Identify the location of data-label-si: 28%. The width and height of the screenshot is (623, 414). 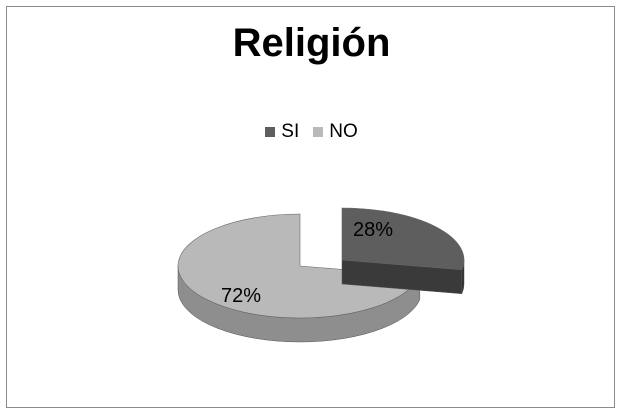
(373, 230).